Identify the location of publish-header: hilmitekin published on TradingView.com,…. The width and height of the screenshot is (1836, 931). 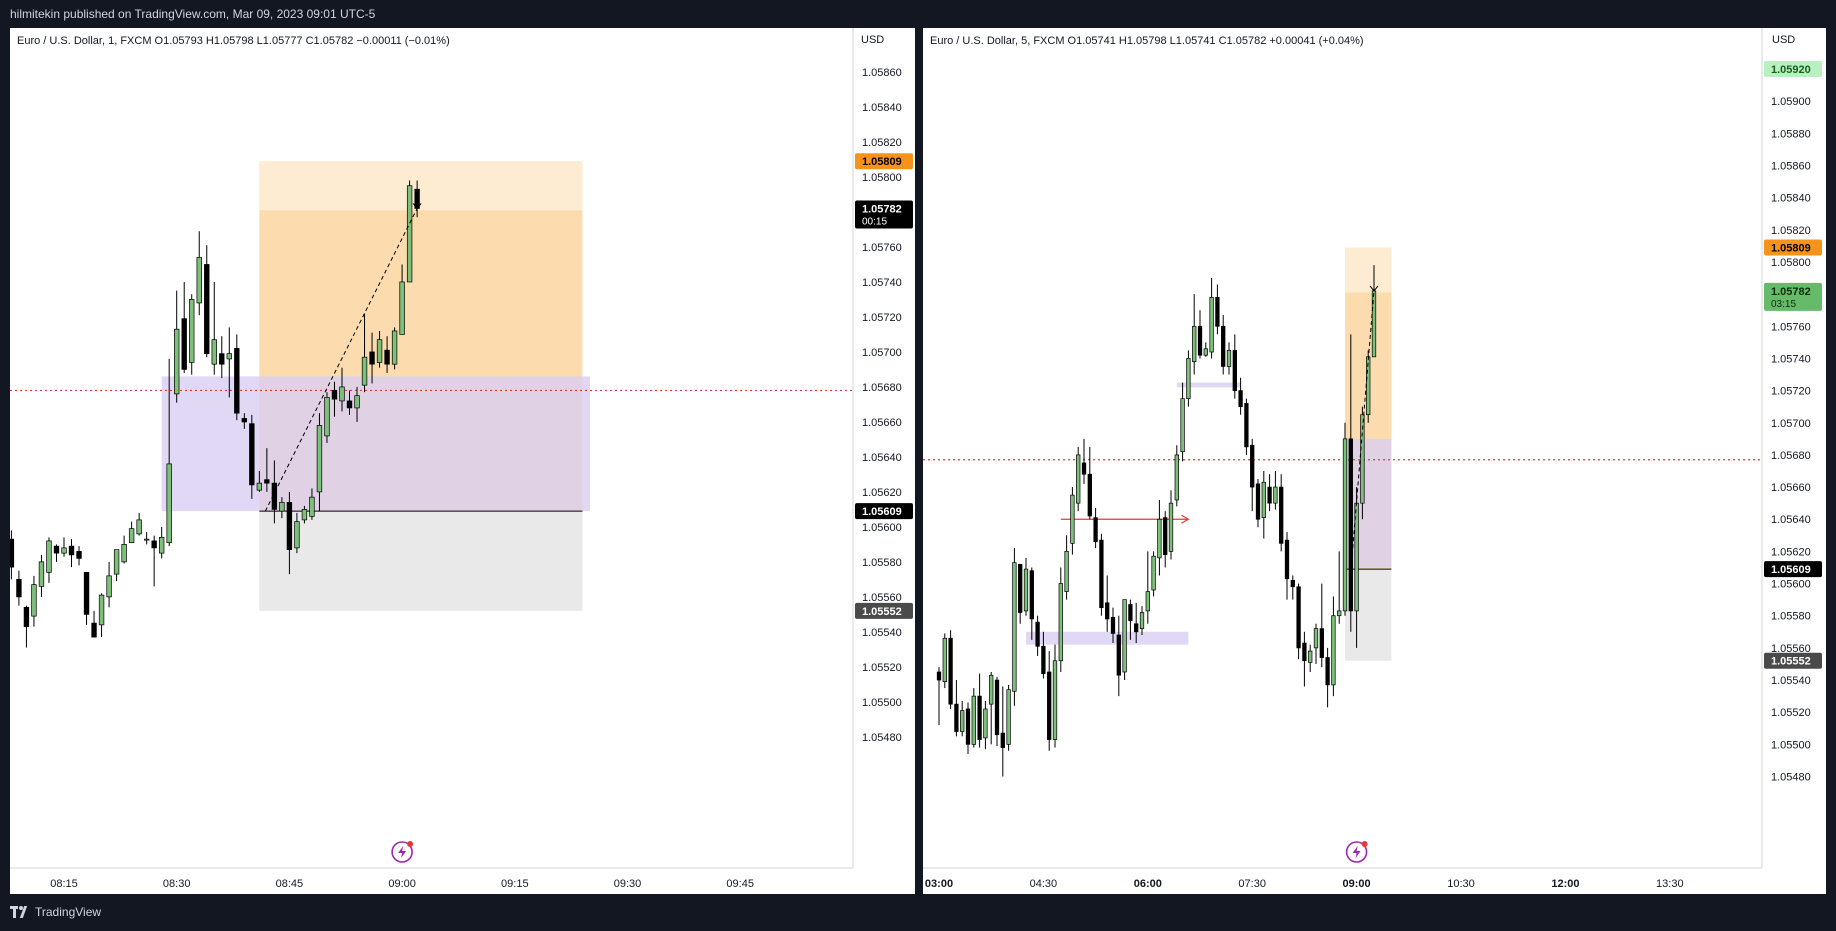
(918, 14).